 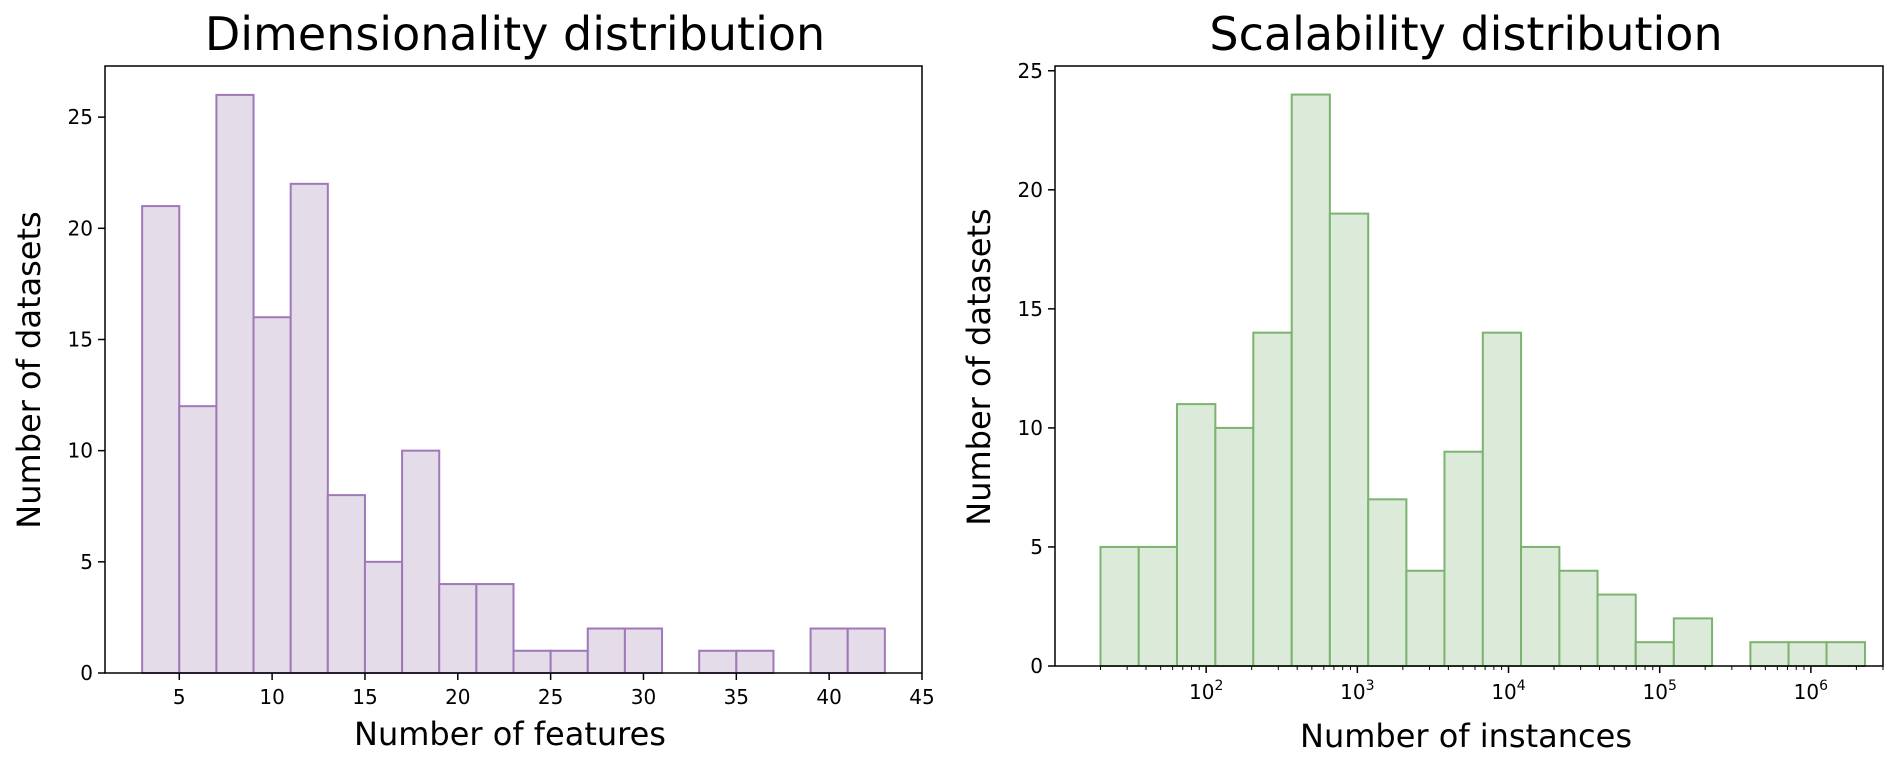 What do you see at coordinates (515, 34) in the screenshot?
I see `left-chart-title: Dimensionality distribution` at bounding box center [515, 34].